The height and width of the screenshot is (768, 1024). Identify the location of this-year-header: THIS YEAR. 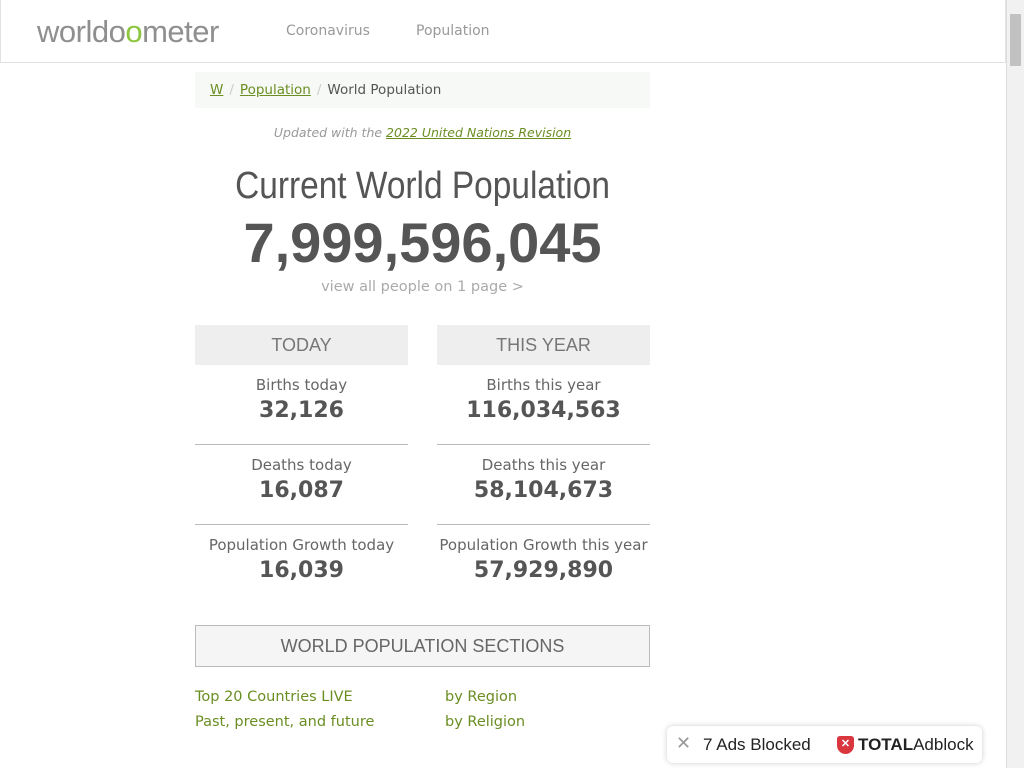
(543, 345).